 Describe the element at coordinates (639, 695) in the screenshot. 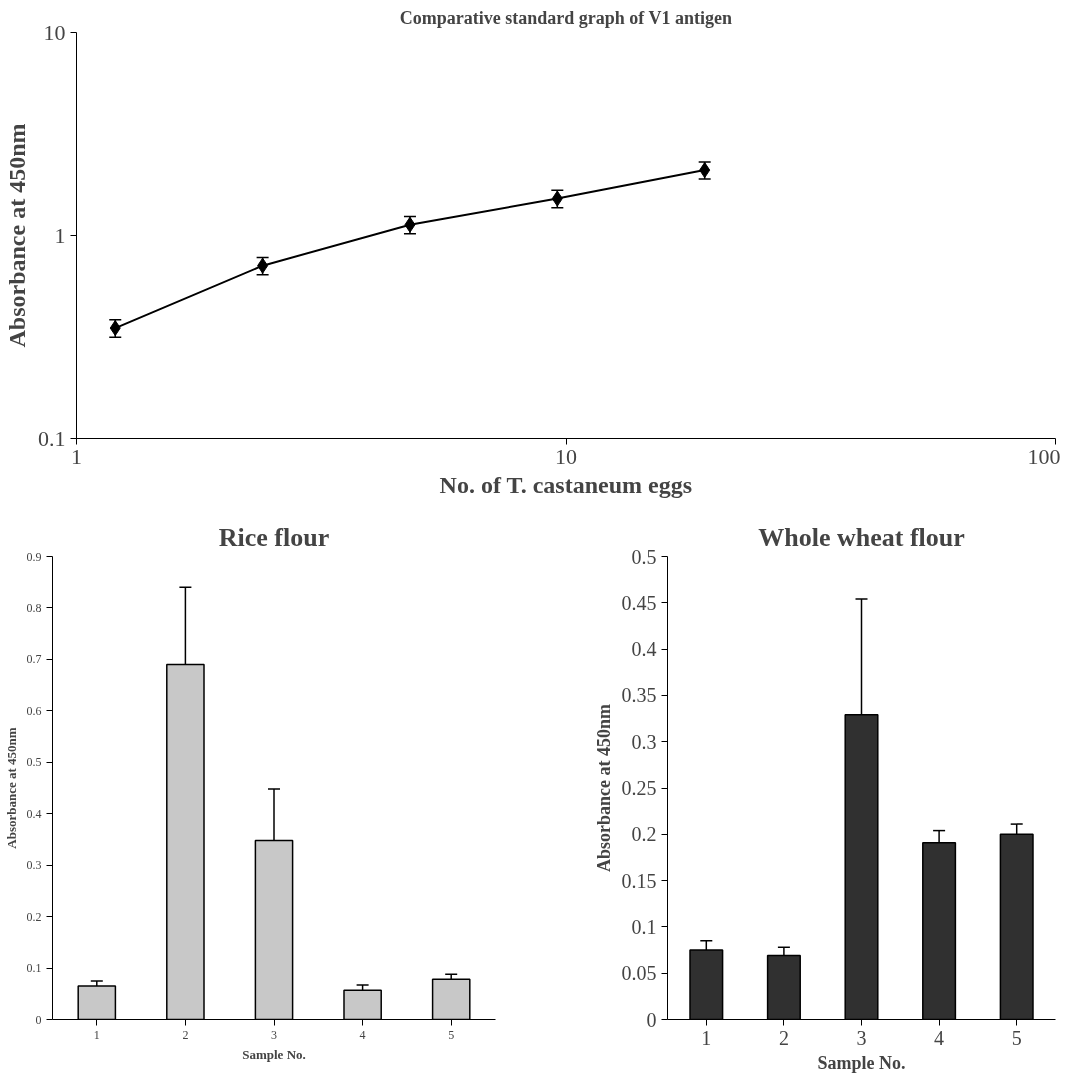

I see `y-tick-label: 0.35` at that location.